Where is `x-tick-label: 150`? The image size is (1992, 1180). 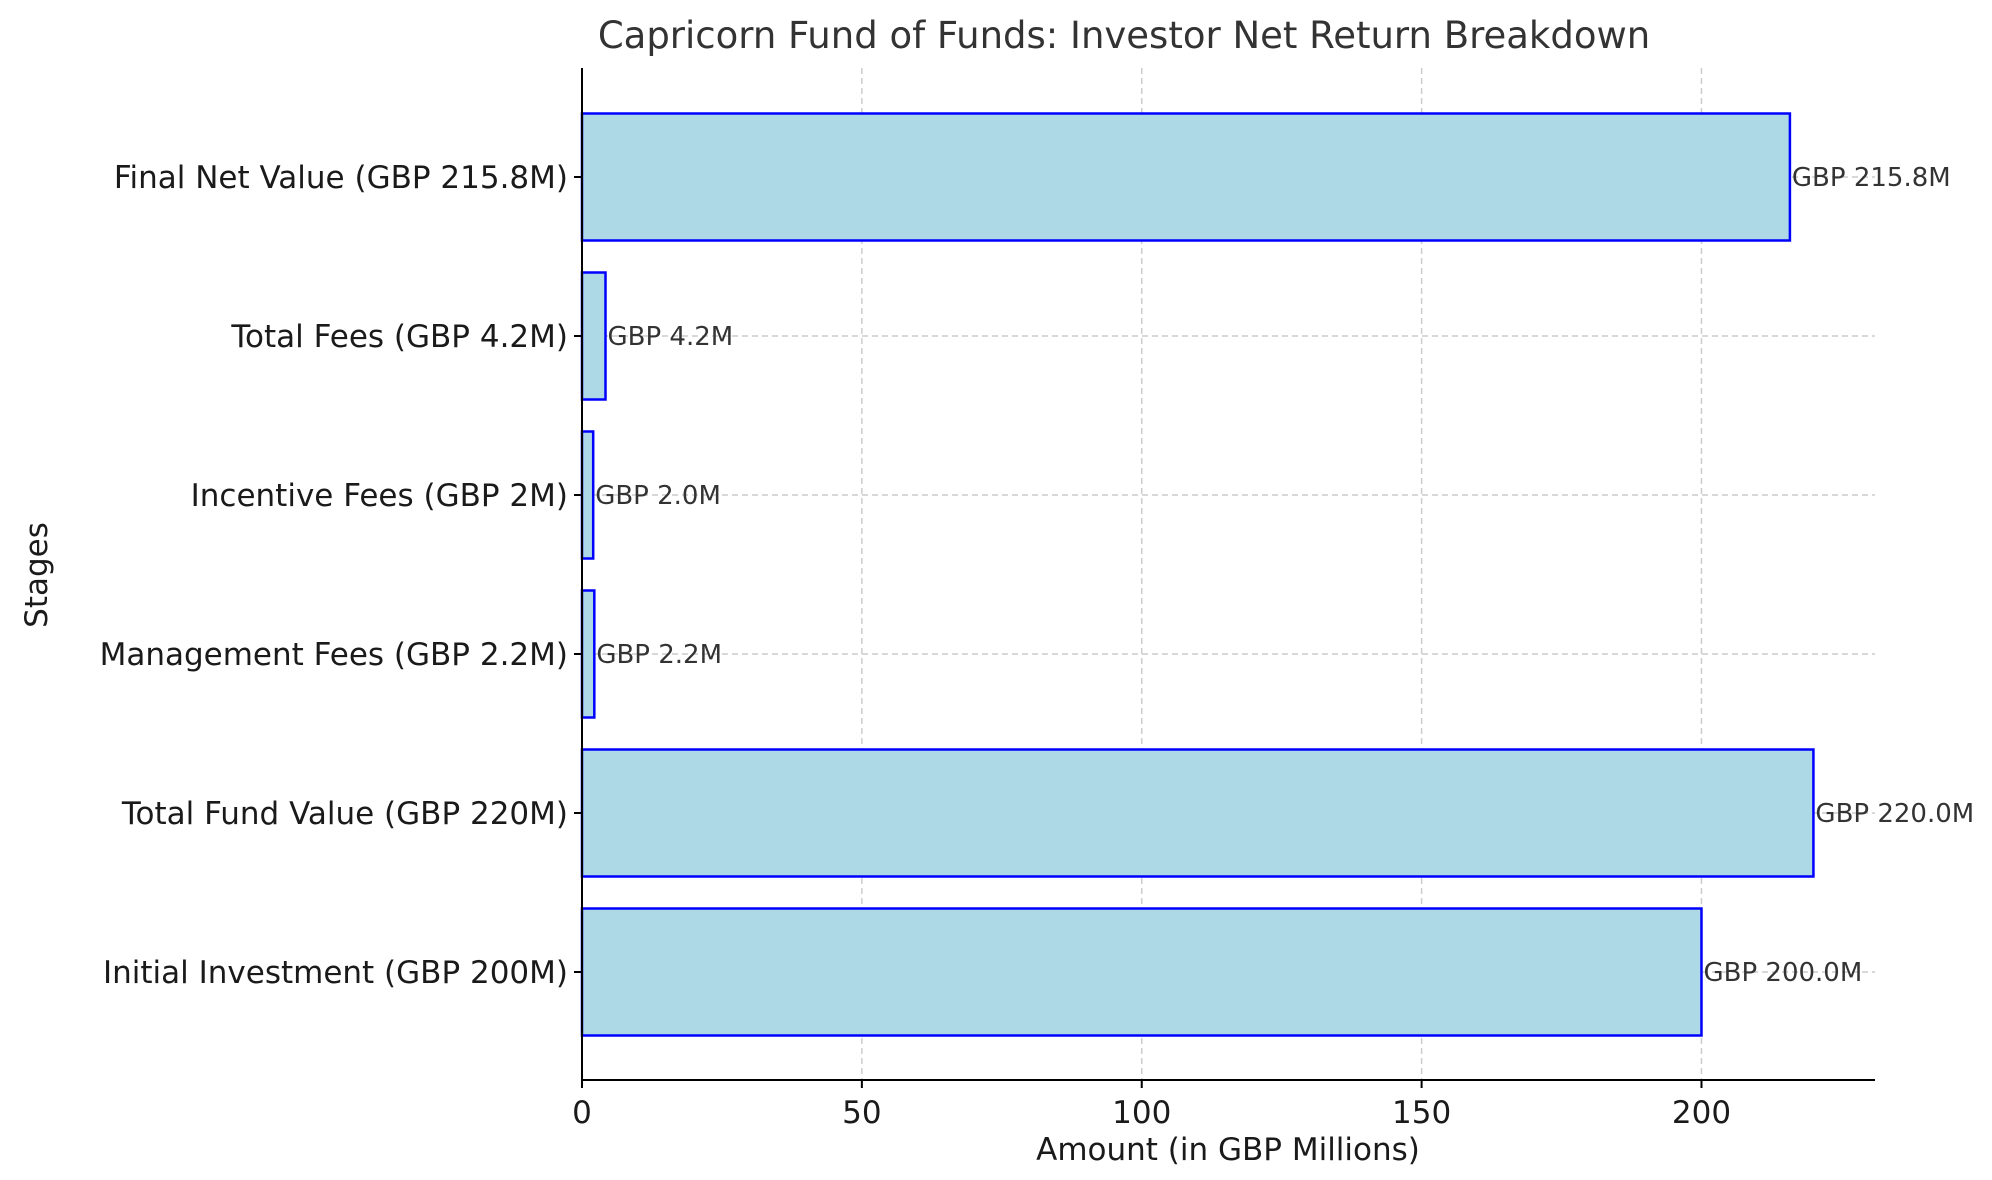 x-tick-label: 150 is located at coordinates (1421, 1113).